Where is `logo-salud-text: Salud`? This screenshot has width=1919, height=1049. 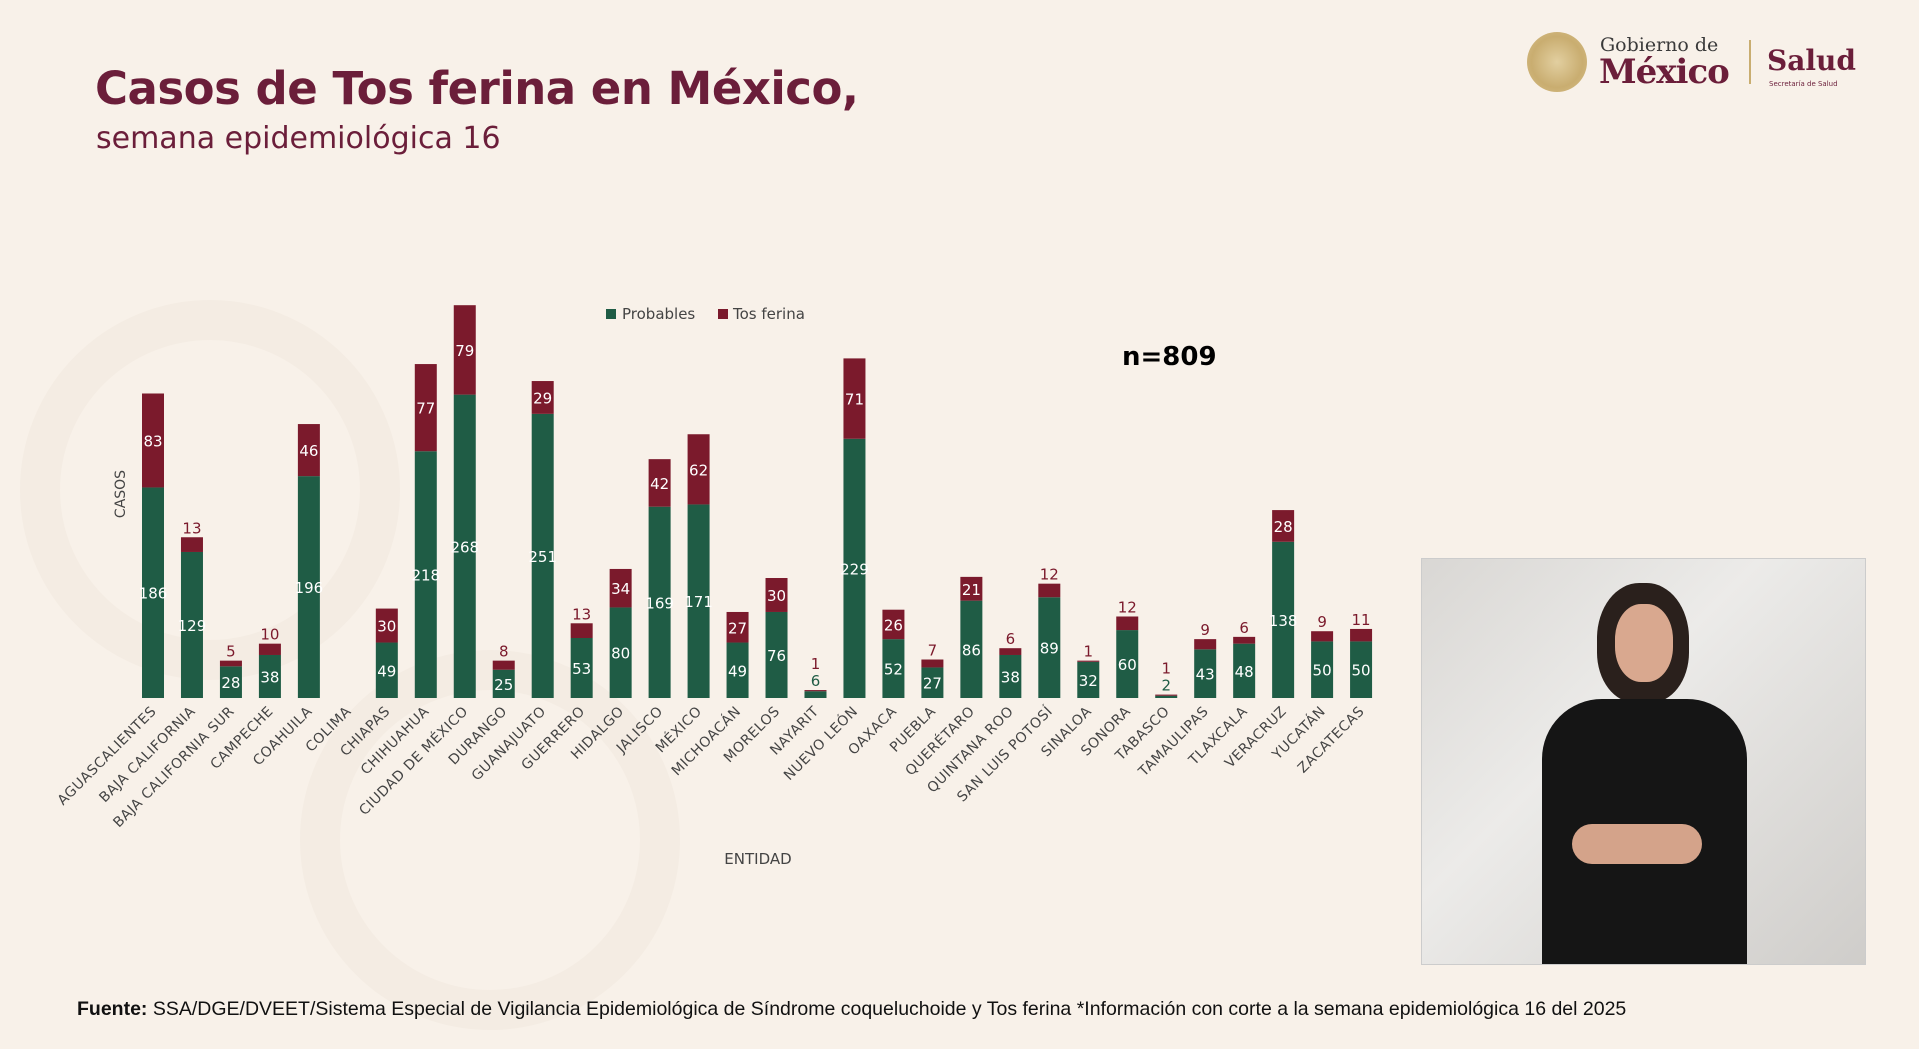
logo-salud-text: Salud is located at coordinates (1811, 60).